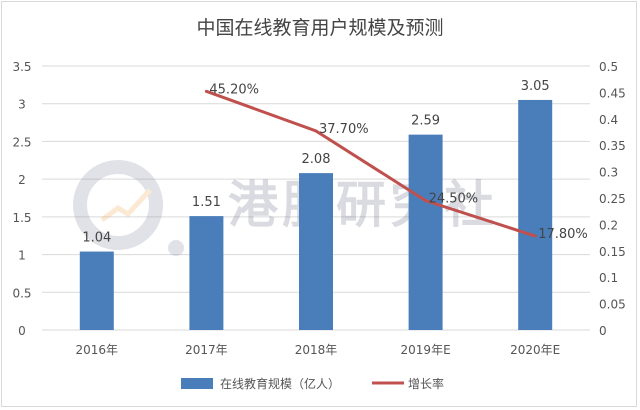 This screenshot has width=640, height=410. What do you see at coordinates (608, 278) in the screenshot?
I see `y-right-tick-label: 0.1` at bounding box center [608, 278].